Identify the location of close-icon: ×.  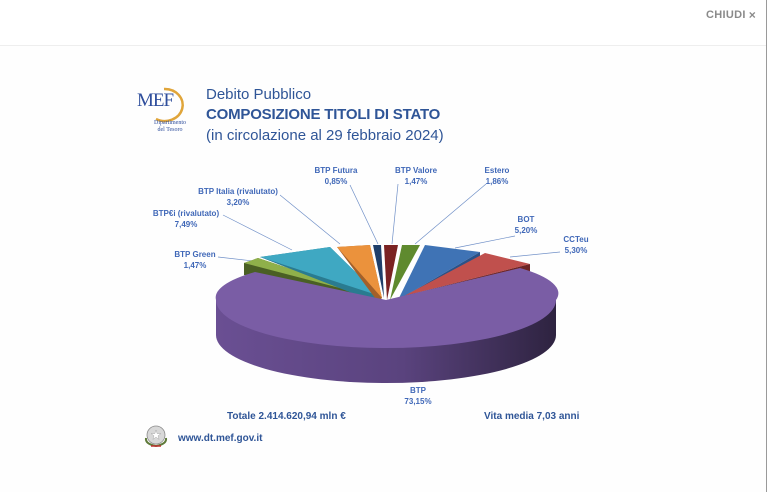
(752, 15).